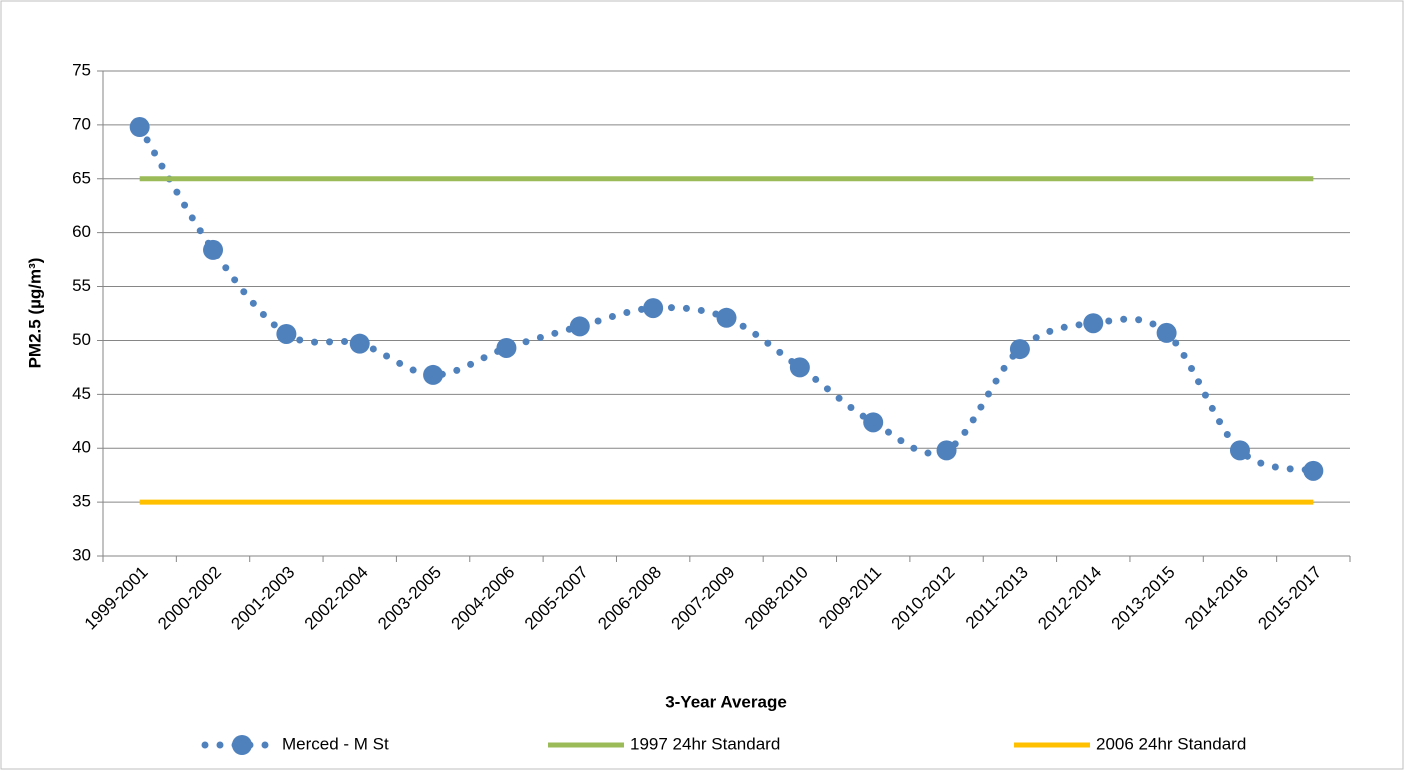 This screenshot has height=771, width=1405. What do you see at coordinates (34, 313) in the screenshot?
I see `y-axis-title: PM2.5 (µg/m³)` at bounding box center [34, 313].